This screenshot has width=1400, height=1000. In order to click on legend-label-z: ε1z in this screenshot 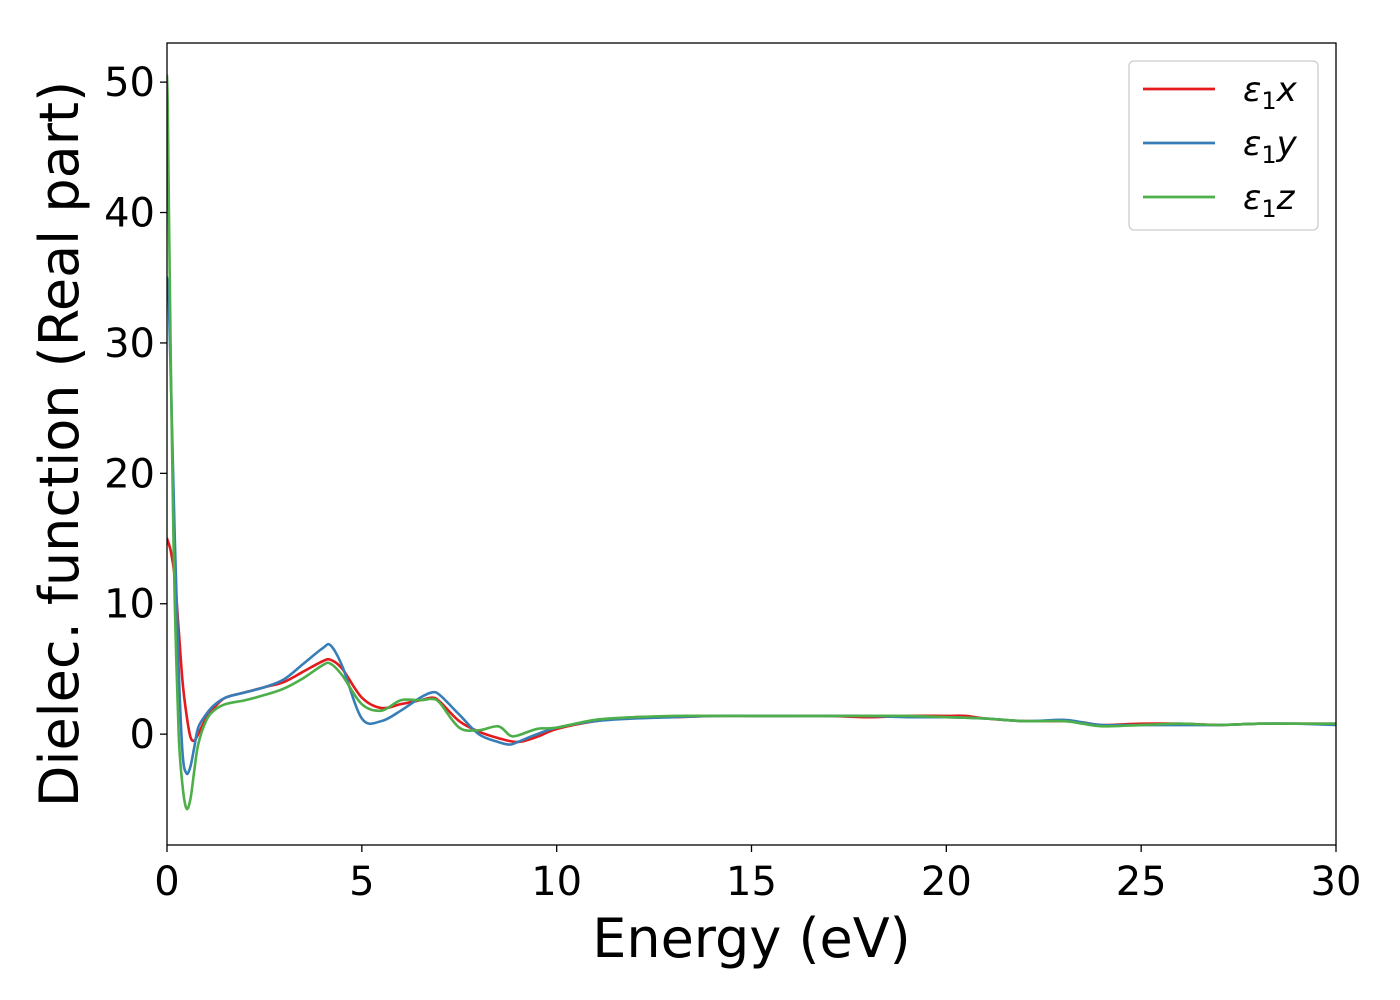, I will do `click(1269, 200)`.